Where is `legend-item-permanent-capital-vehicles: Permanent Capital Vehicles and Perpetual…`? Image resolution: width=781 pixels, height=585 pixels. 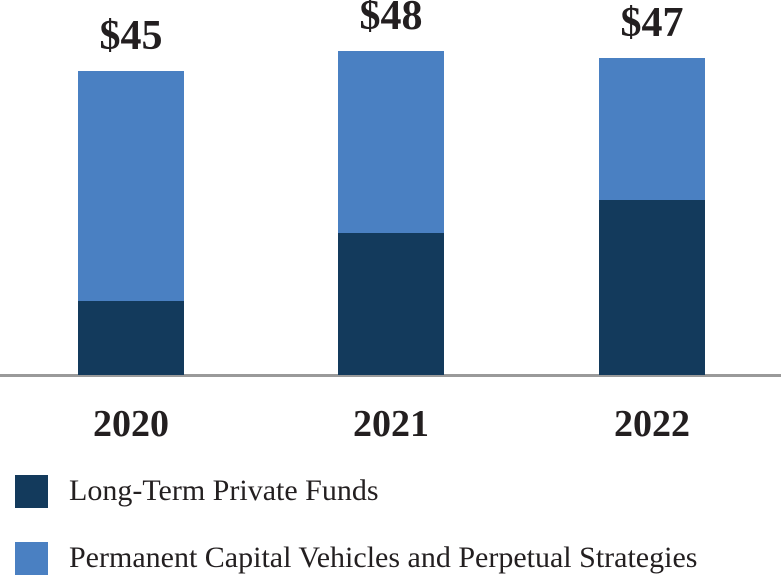 legend-item-permanent-capital-vehicles: Permanent Capital Vehicles and Perpetual… is located at coordinates (356, 558).